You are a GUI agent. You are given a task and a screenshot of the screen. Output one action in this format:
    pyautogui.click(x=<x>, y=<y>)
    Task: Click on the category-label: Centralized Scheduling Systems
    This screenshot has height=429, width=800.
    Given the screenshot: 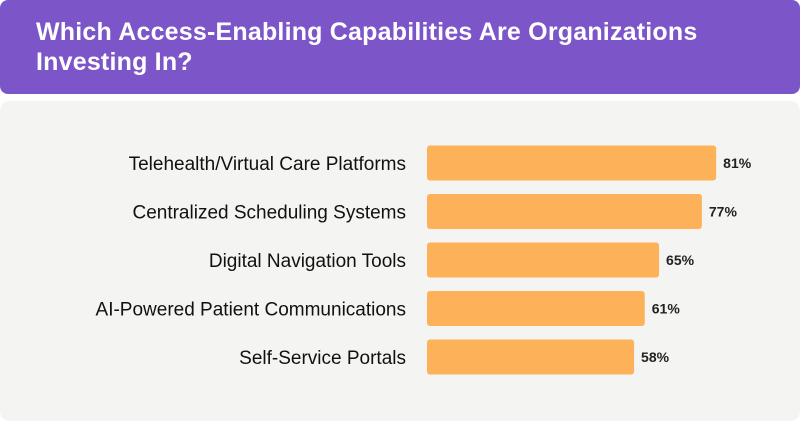 What is the action you would take?
    pyautogui.click(x=269, y=213)
    